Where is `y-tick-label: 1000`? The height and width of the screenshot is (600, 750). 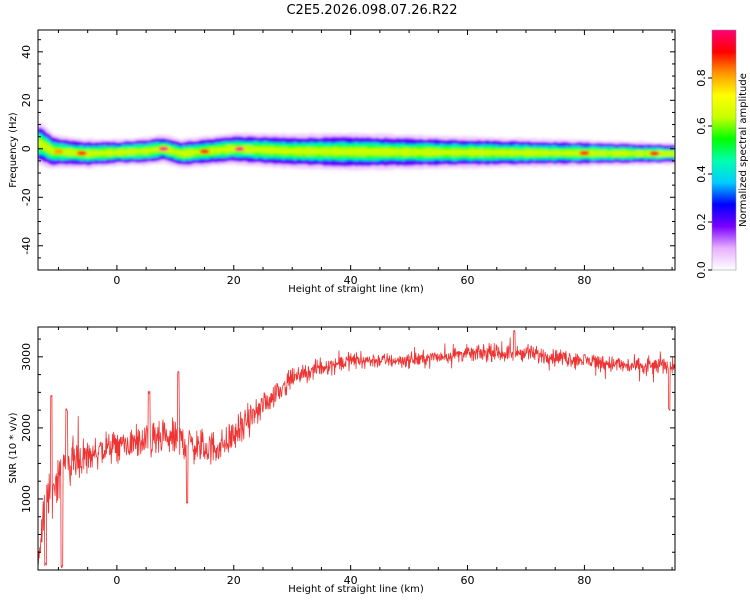 y-tick-label: 1000 is located at coordinates (26, 499).